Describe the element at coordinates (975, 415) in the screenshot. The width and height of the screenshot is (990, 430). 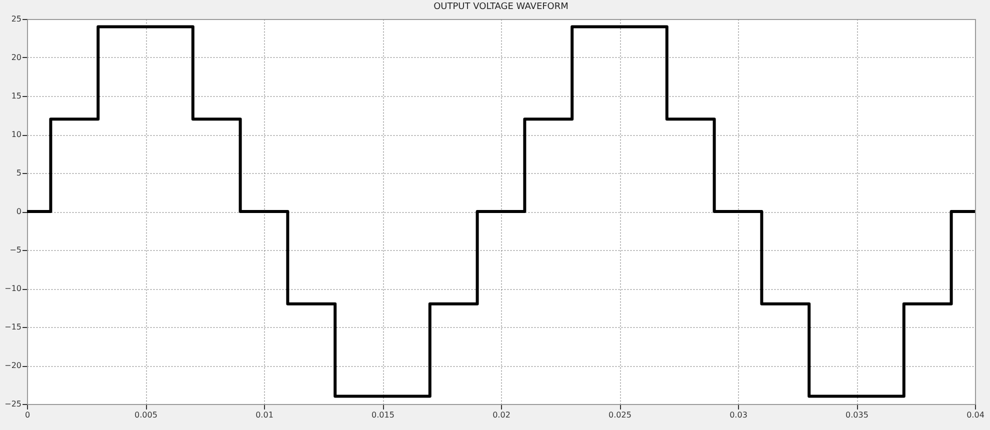
I see `x-tick-label: 0.04` at that location.